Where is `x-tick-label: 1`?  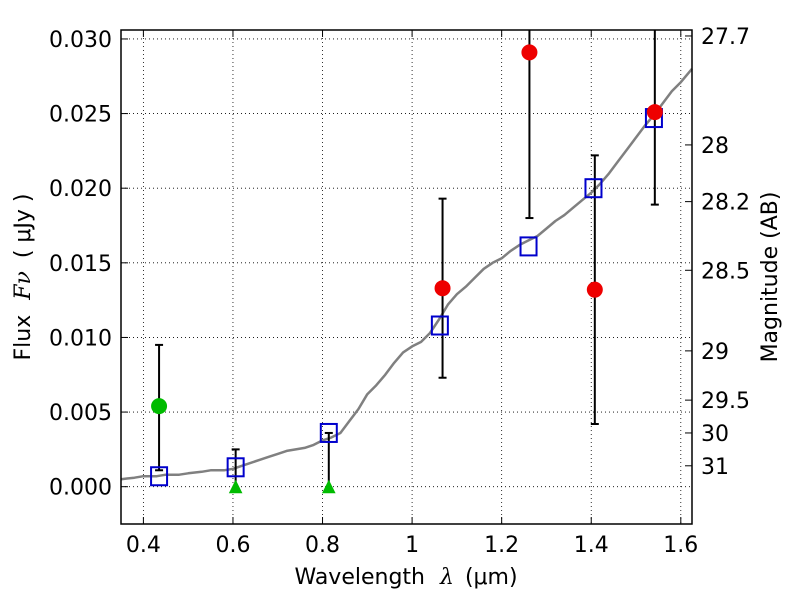
x-tick-label: 1 is located at coordinates (412, 545).